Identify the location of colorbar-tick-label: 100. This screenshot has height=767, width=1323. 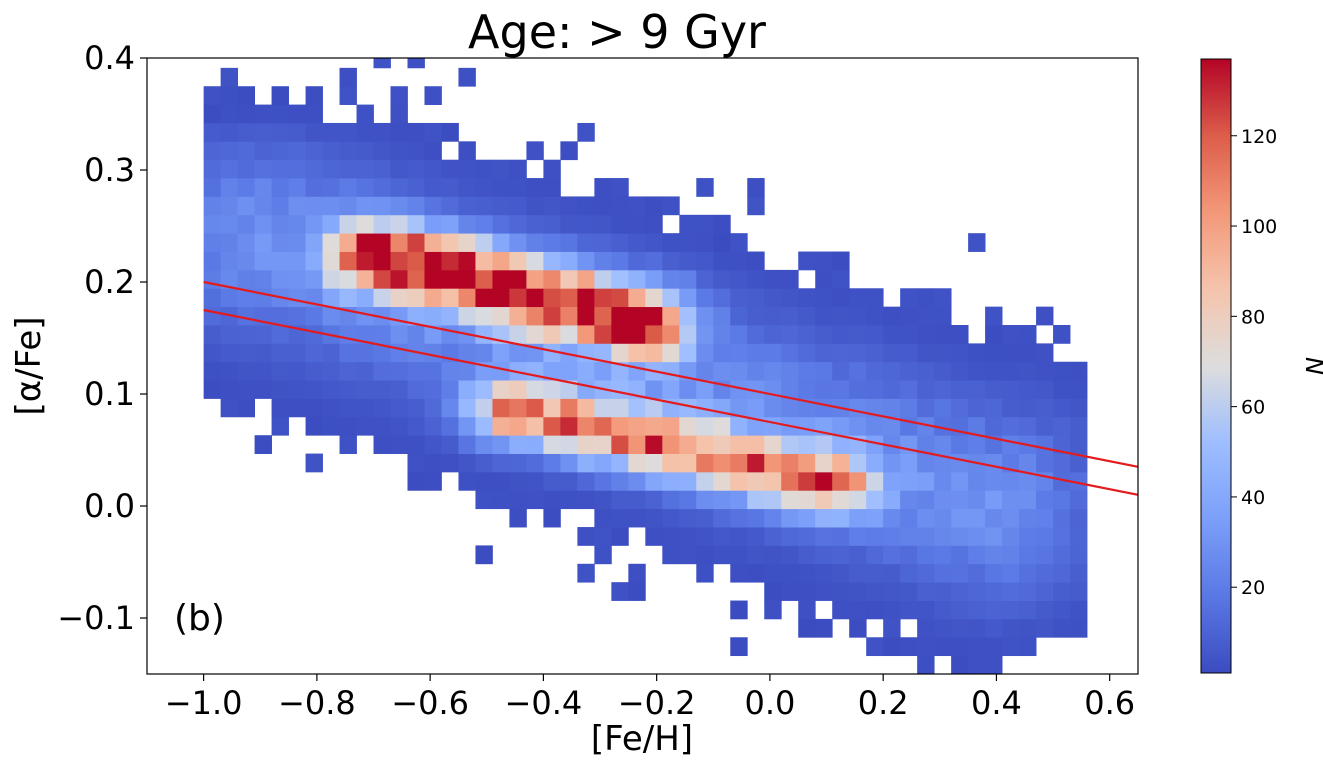
(1259, 227).